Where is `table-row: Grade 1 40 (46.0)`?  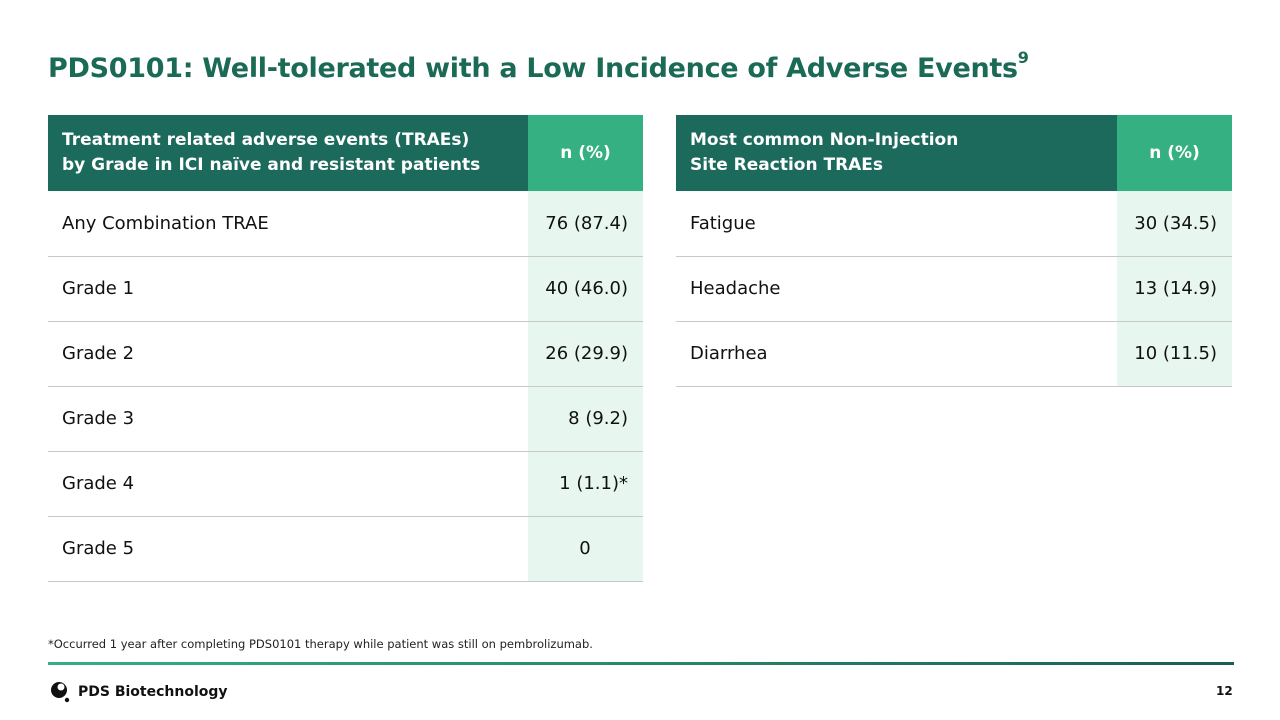
table-row: Grade 1 40 (46.0) is located at coordinates (345, 289).